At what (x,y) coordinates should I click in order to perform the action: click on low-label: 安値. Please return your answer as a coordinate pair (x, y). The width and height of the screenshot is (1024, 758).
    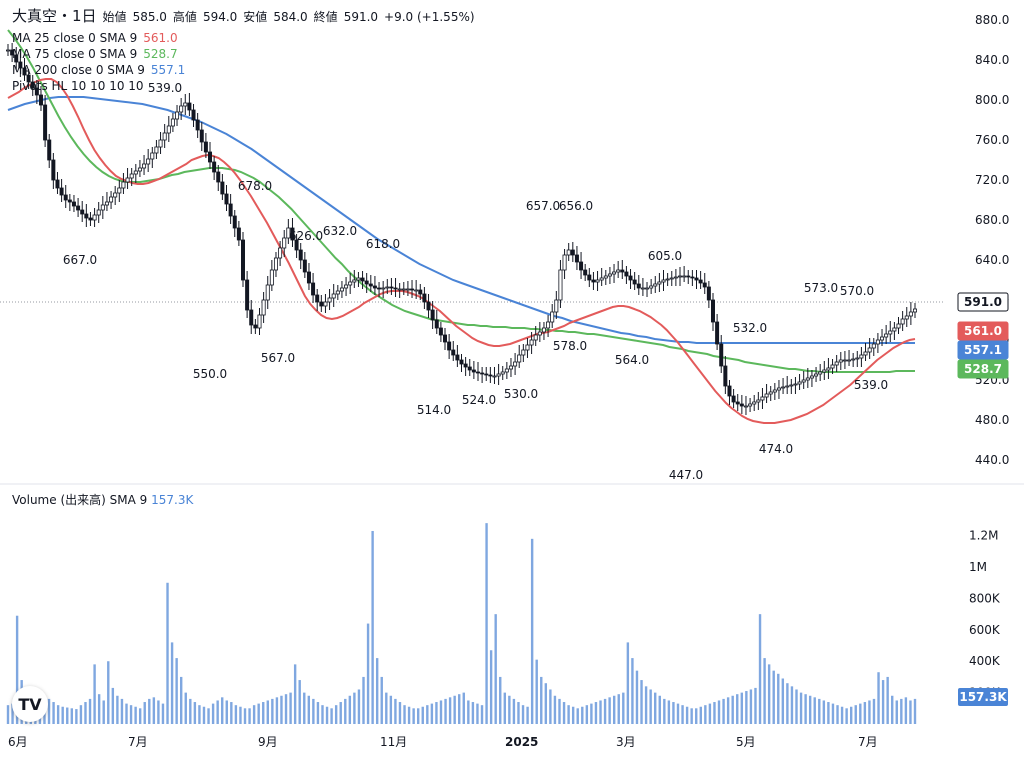
    Looking at the image, I should click on (255, 17).